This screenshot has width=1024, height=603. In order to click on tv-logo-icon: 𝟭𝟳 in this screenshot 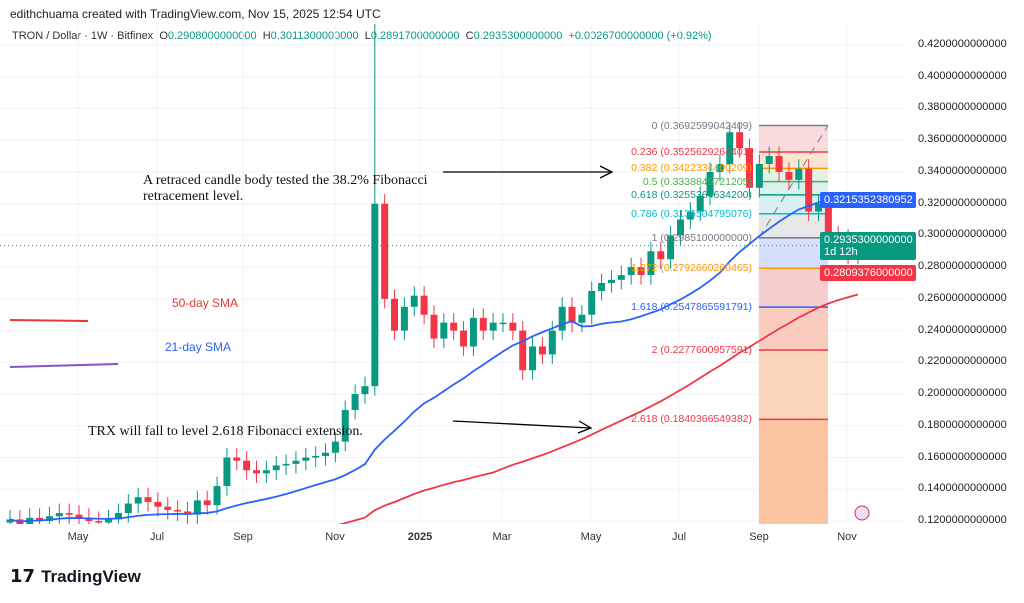, I will do `click(23, 576)`.